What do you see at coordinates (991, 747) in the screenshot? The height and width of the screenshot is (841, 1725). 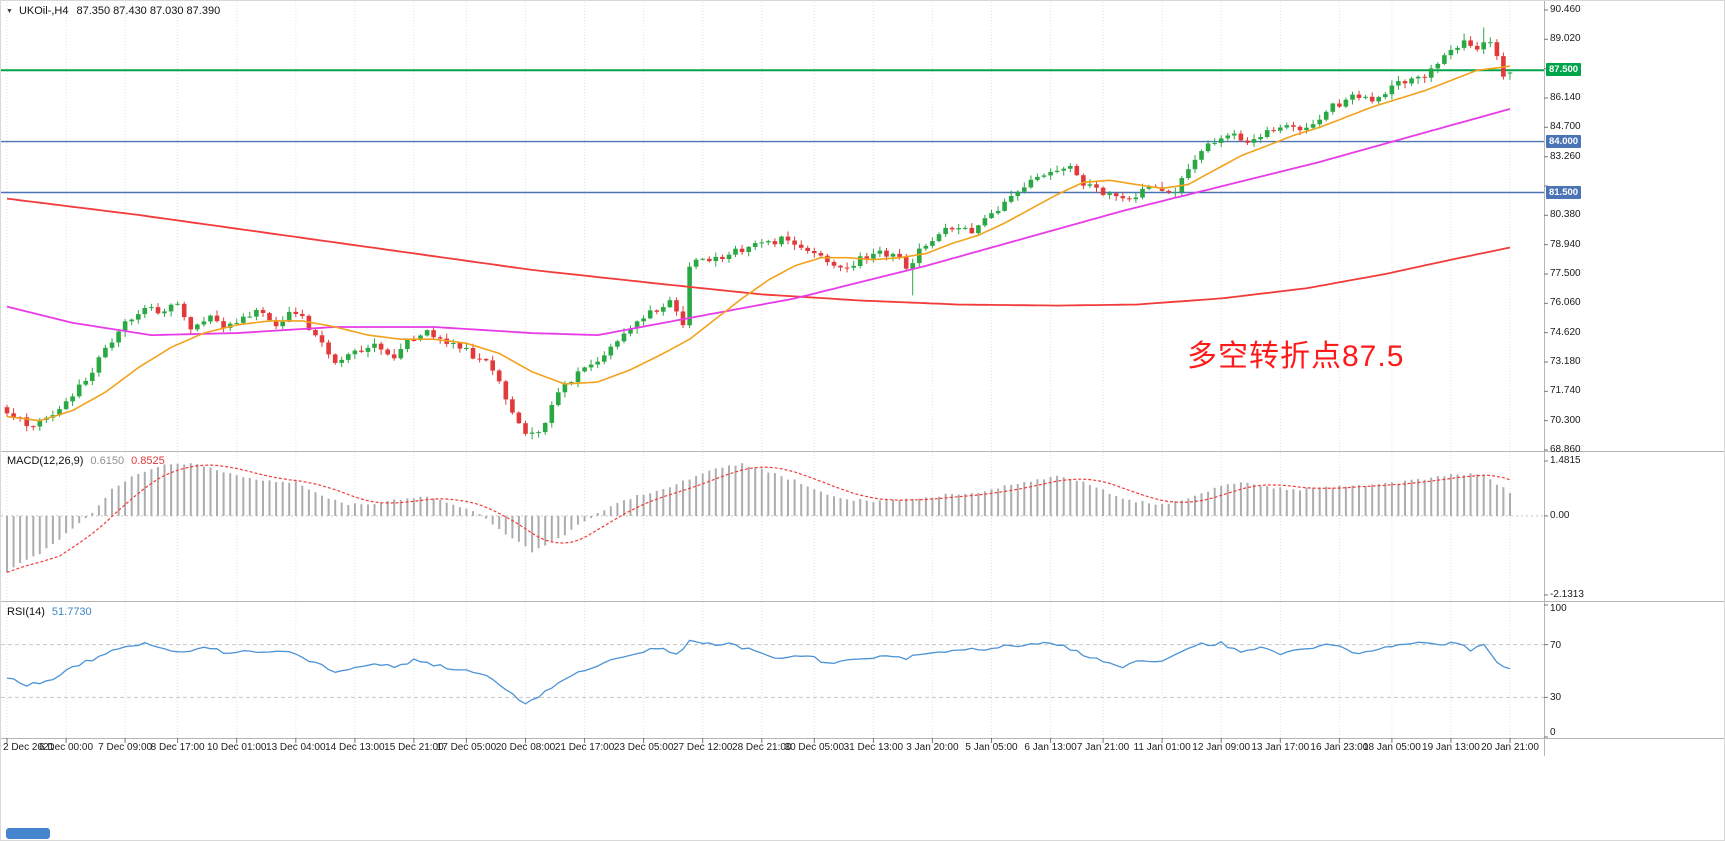 I see `date-tick-label: 5 Jan 05:00` at bounding box center [991, 747].